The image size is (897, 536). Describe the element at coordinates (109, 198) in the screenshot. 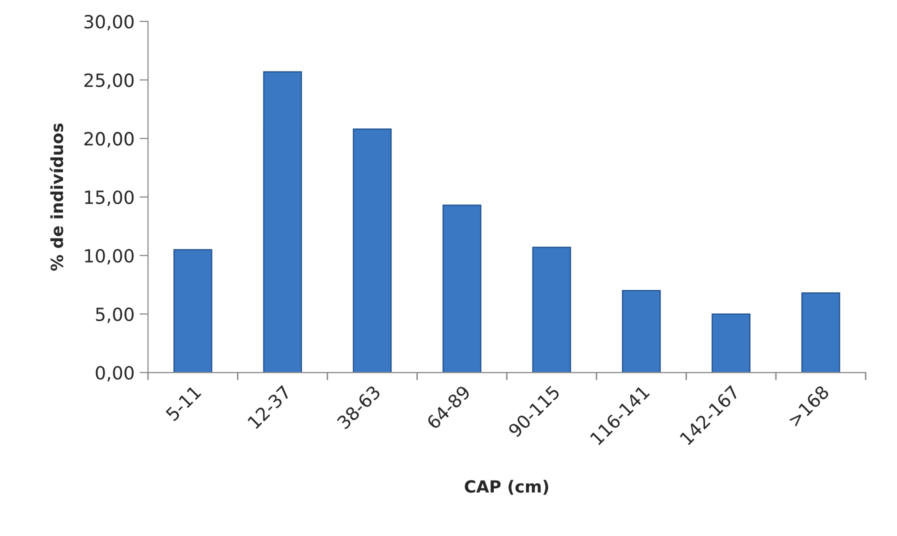

I see `y-tick-label: 15,00` at that location.